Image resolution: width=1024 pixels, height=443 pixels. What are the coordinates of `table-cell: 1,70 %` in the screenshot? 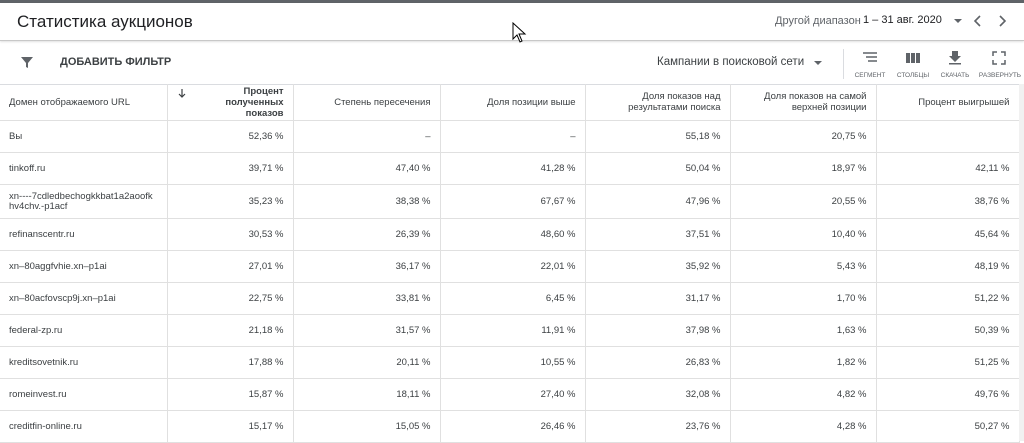 It's located at (803, 298).